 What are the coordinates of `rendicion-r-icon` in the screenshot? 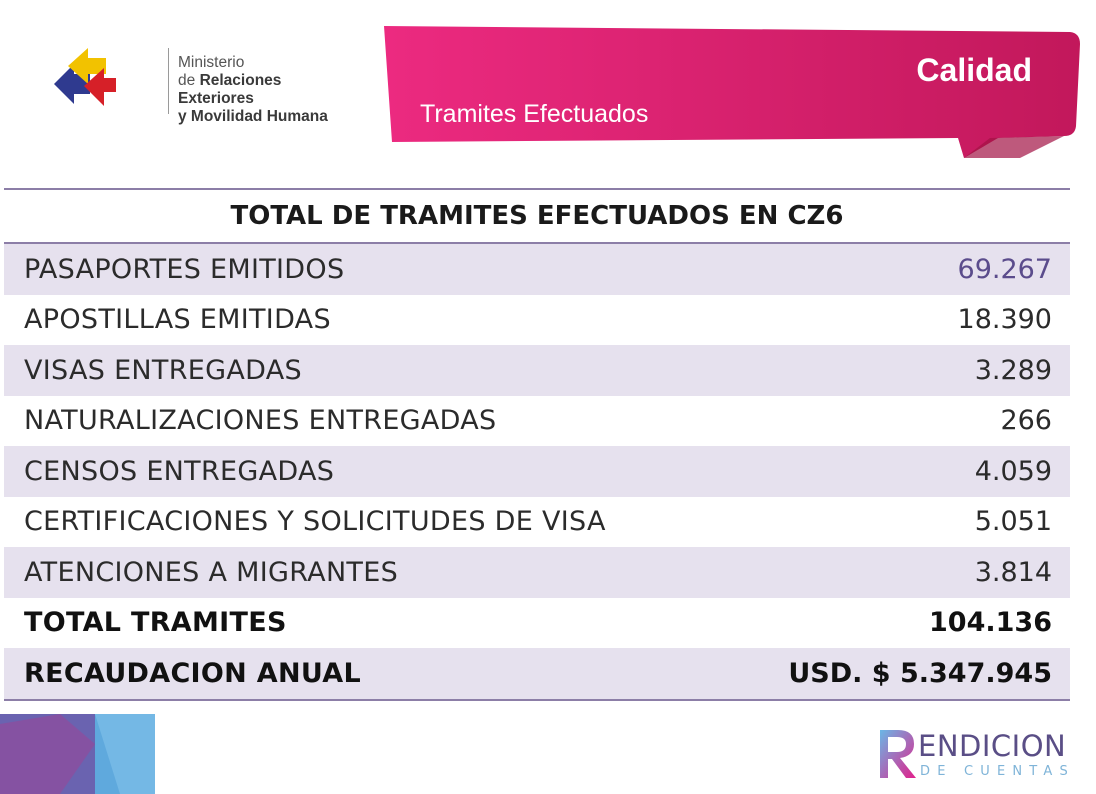 It's located at (898, 754).